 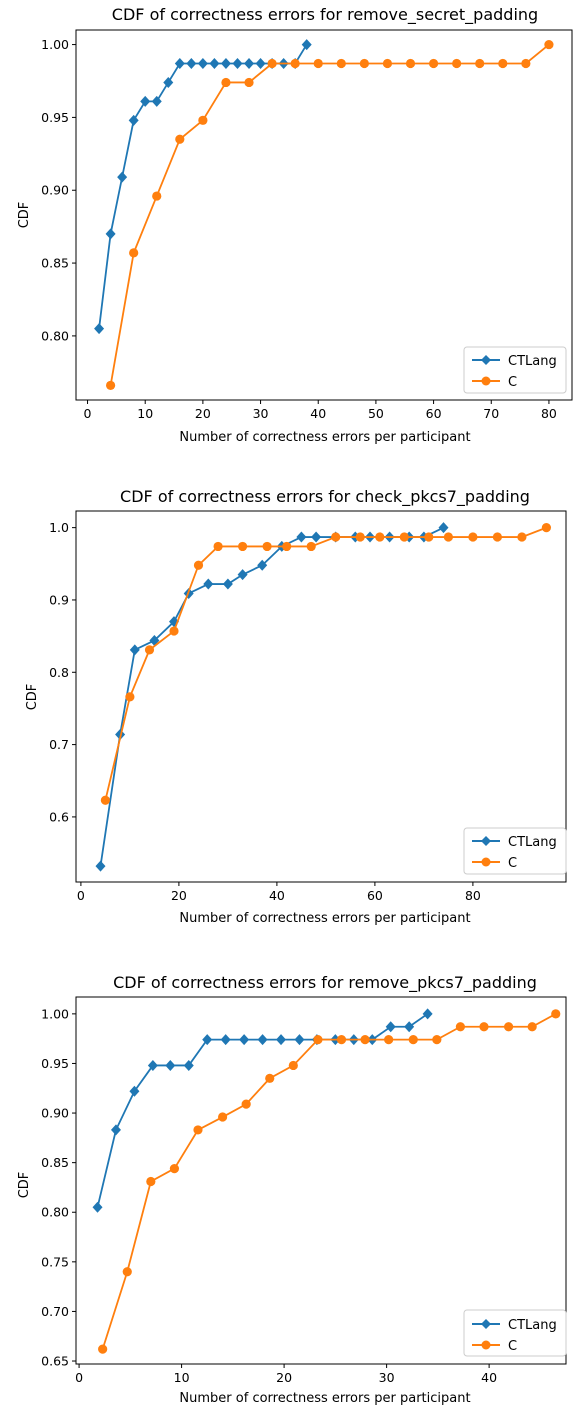 I want to click on y-tick-label: 0.90, so click(x=55, y=1113).